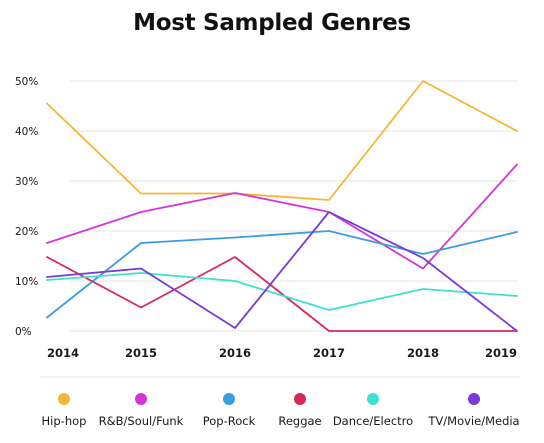 The image size is (544, 443). What do you see at coordinates (64, 399) in the screenshot?
I see `legend-swatch-hip-hop` at bounding box center [64, 399].